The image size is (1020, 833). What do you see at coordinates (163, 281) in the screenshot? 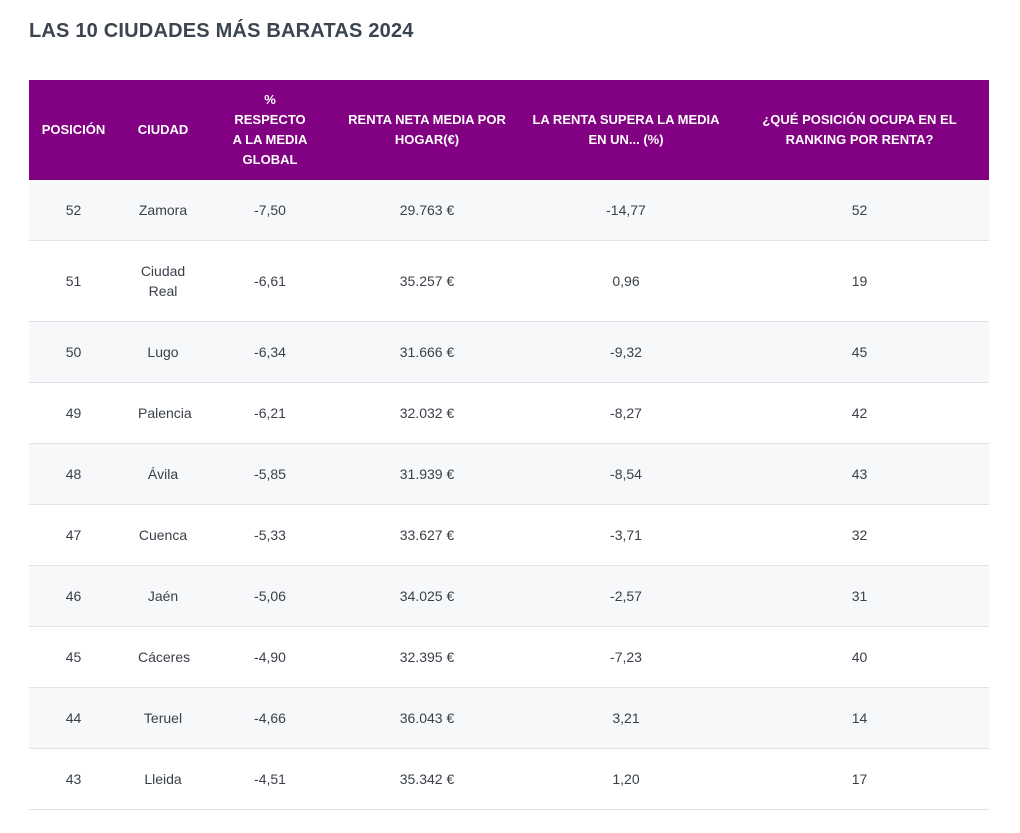
I see `table-cell: Ciudad Real` at bounding box center [163, 281].